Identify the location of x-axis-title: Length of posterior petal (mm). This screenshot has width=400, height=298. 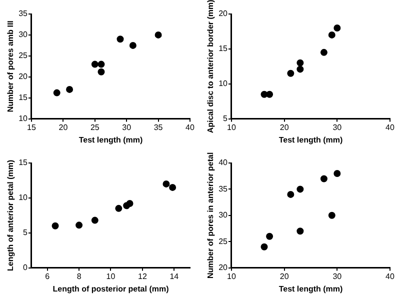
(111, 289).